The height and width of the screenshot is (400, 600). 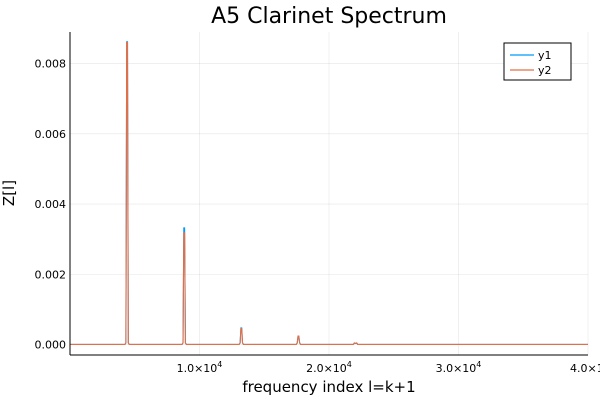 What do you see at coordinates (200, 367) in the screenshot?
I see `x-tick-label: 1.0×10⁴` at bounding box center [200, 367].